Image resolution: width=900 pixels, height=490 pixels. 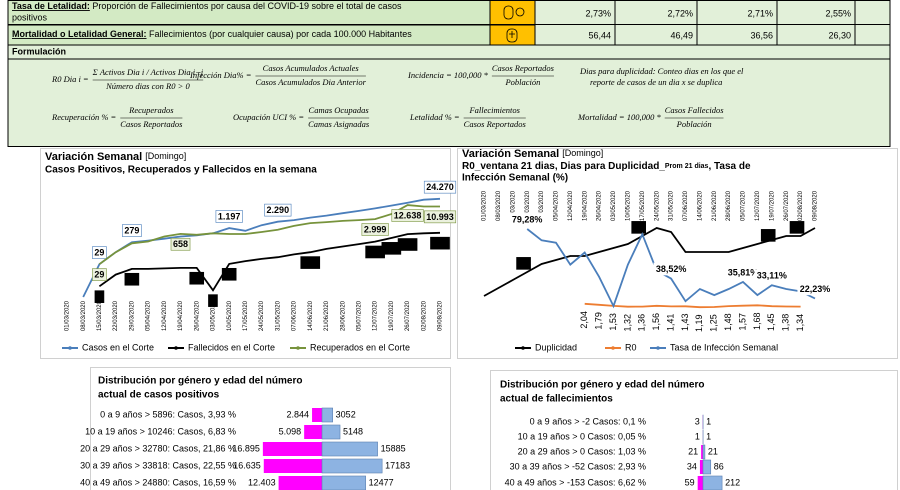 I want to click on data-label: 2.290, so click(x=278, y=210).